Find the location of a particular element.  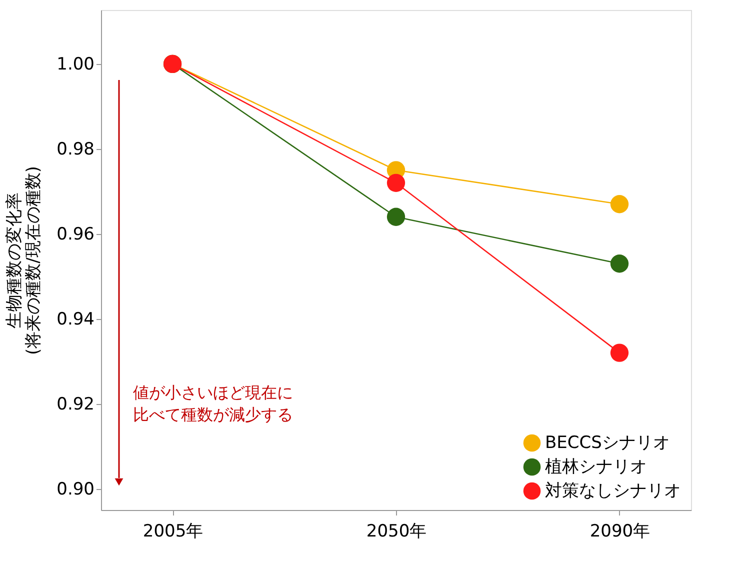

y-axis-title: 生物種数の変化率 (将来の種数/現在の種数) is located at coordinates (24, 260).